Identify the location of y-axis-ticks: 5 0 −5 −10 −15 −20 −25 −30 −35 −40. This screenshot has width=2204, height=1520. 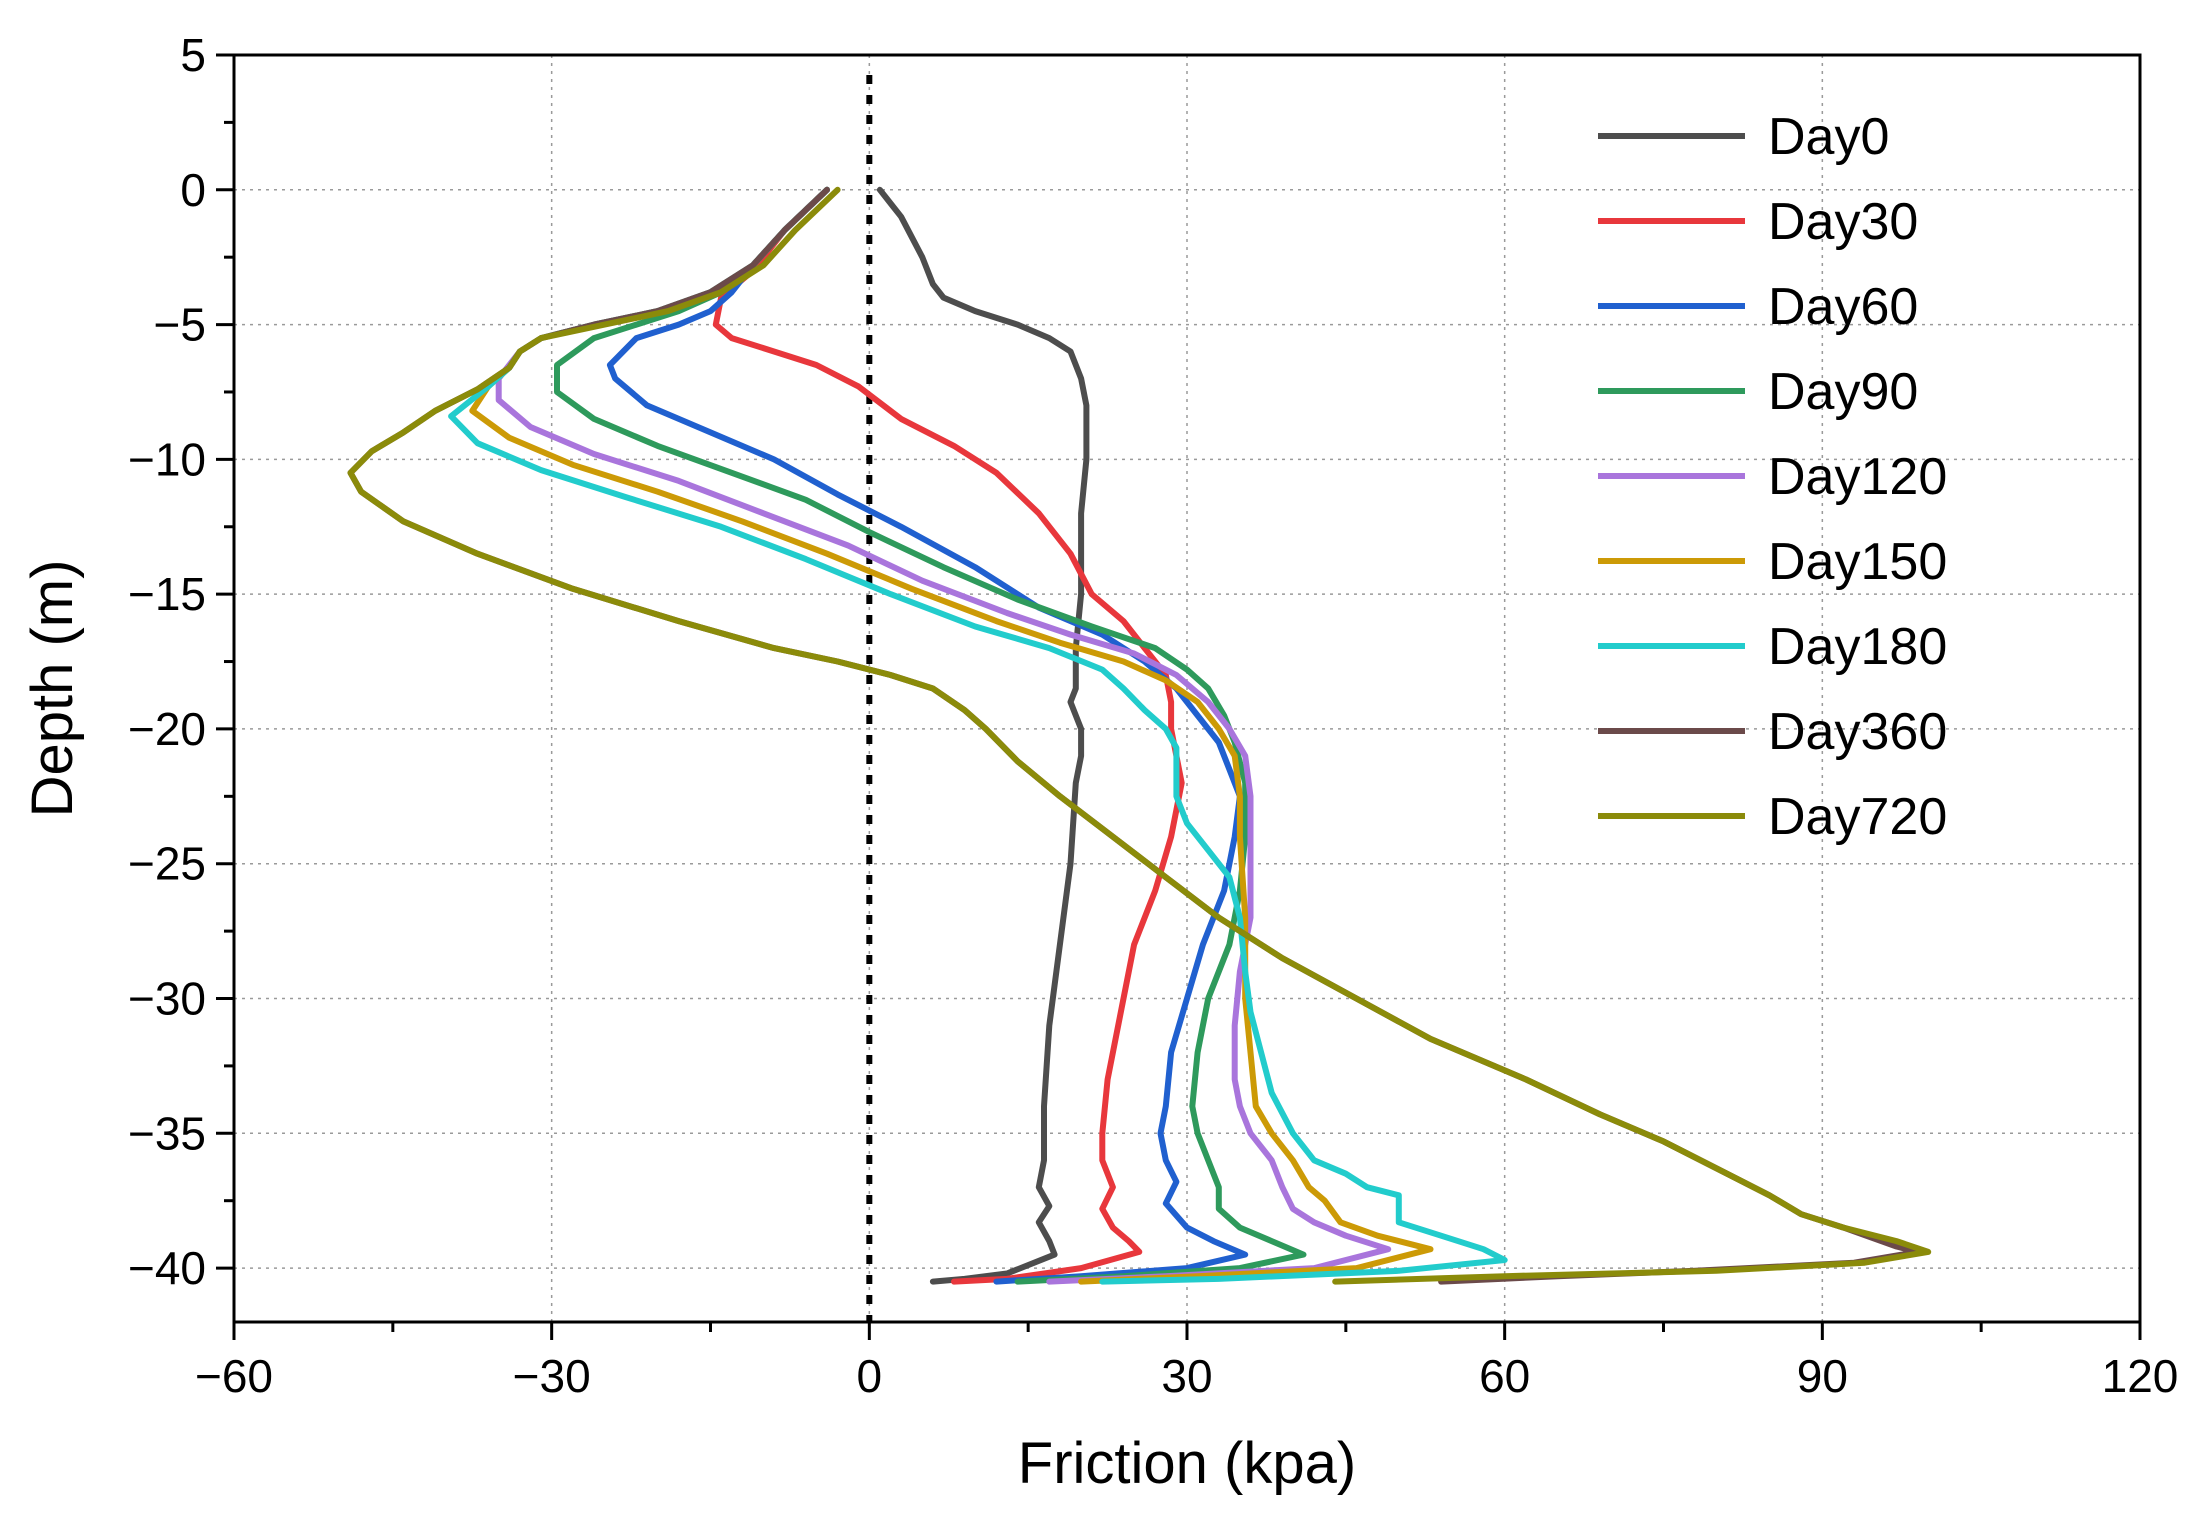
(181, 661).